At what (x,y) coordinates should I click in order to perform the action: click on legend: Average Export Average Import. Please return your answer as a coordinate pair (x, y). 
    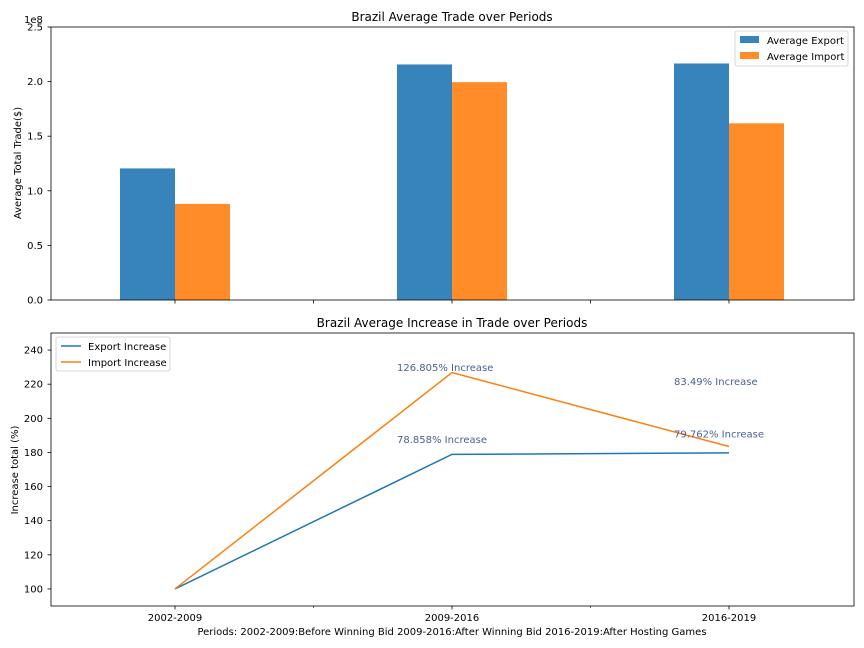
    Looking at the image, I should click on (791, 48).